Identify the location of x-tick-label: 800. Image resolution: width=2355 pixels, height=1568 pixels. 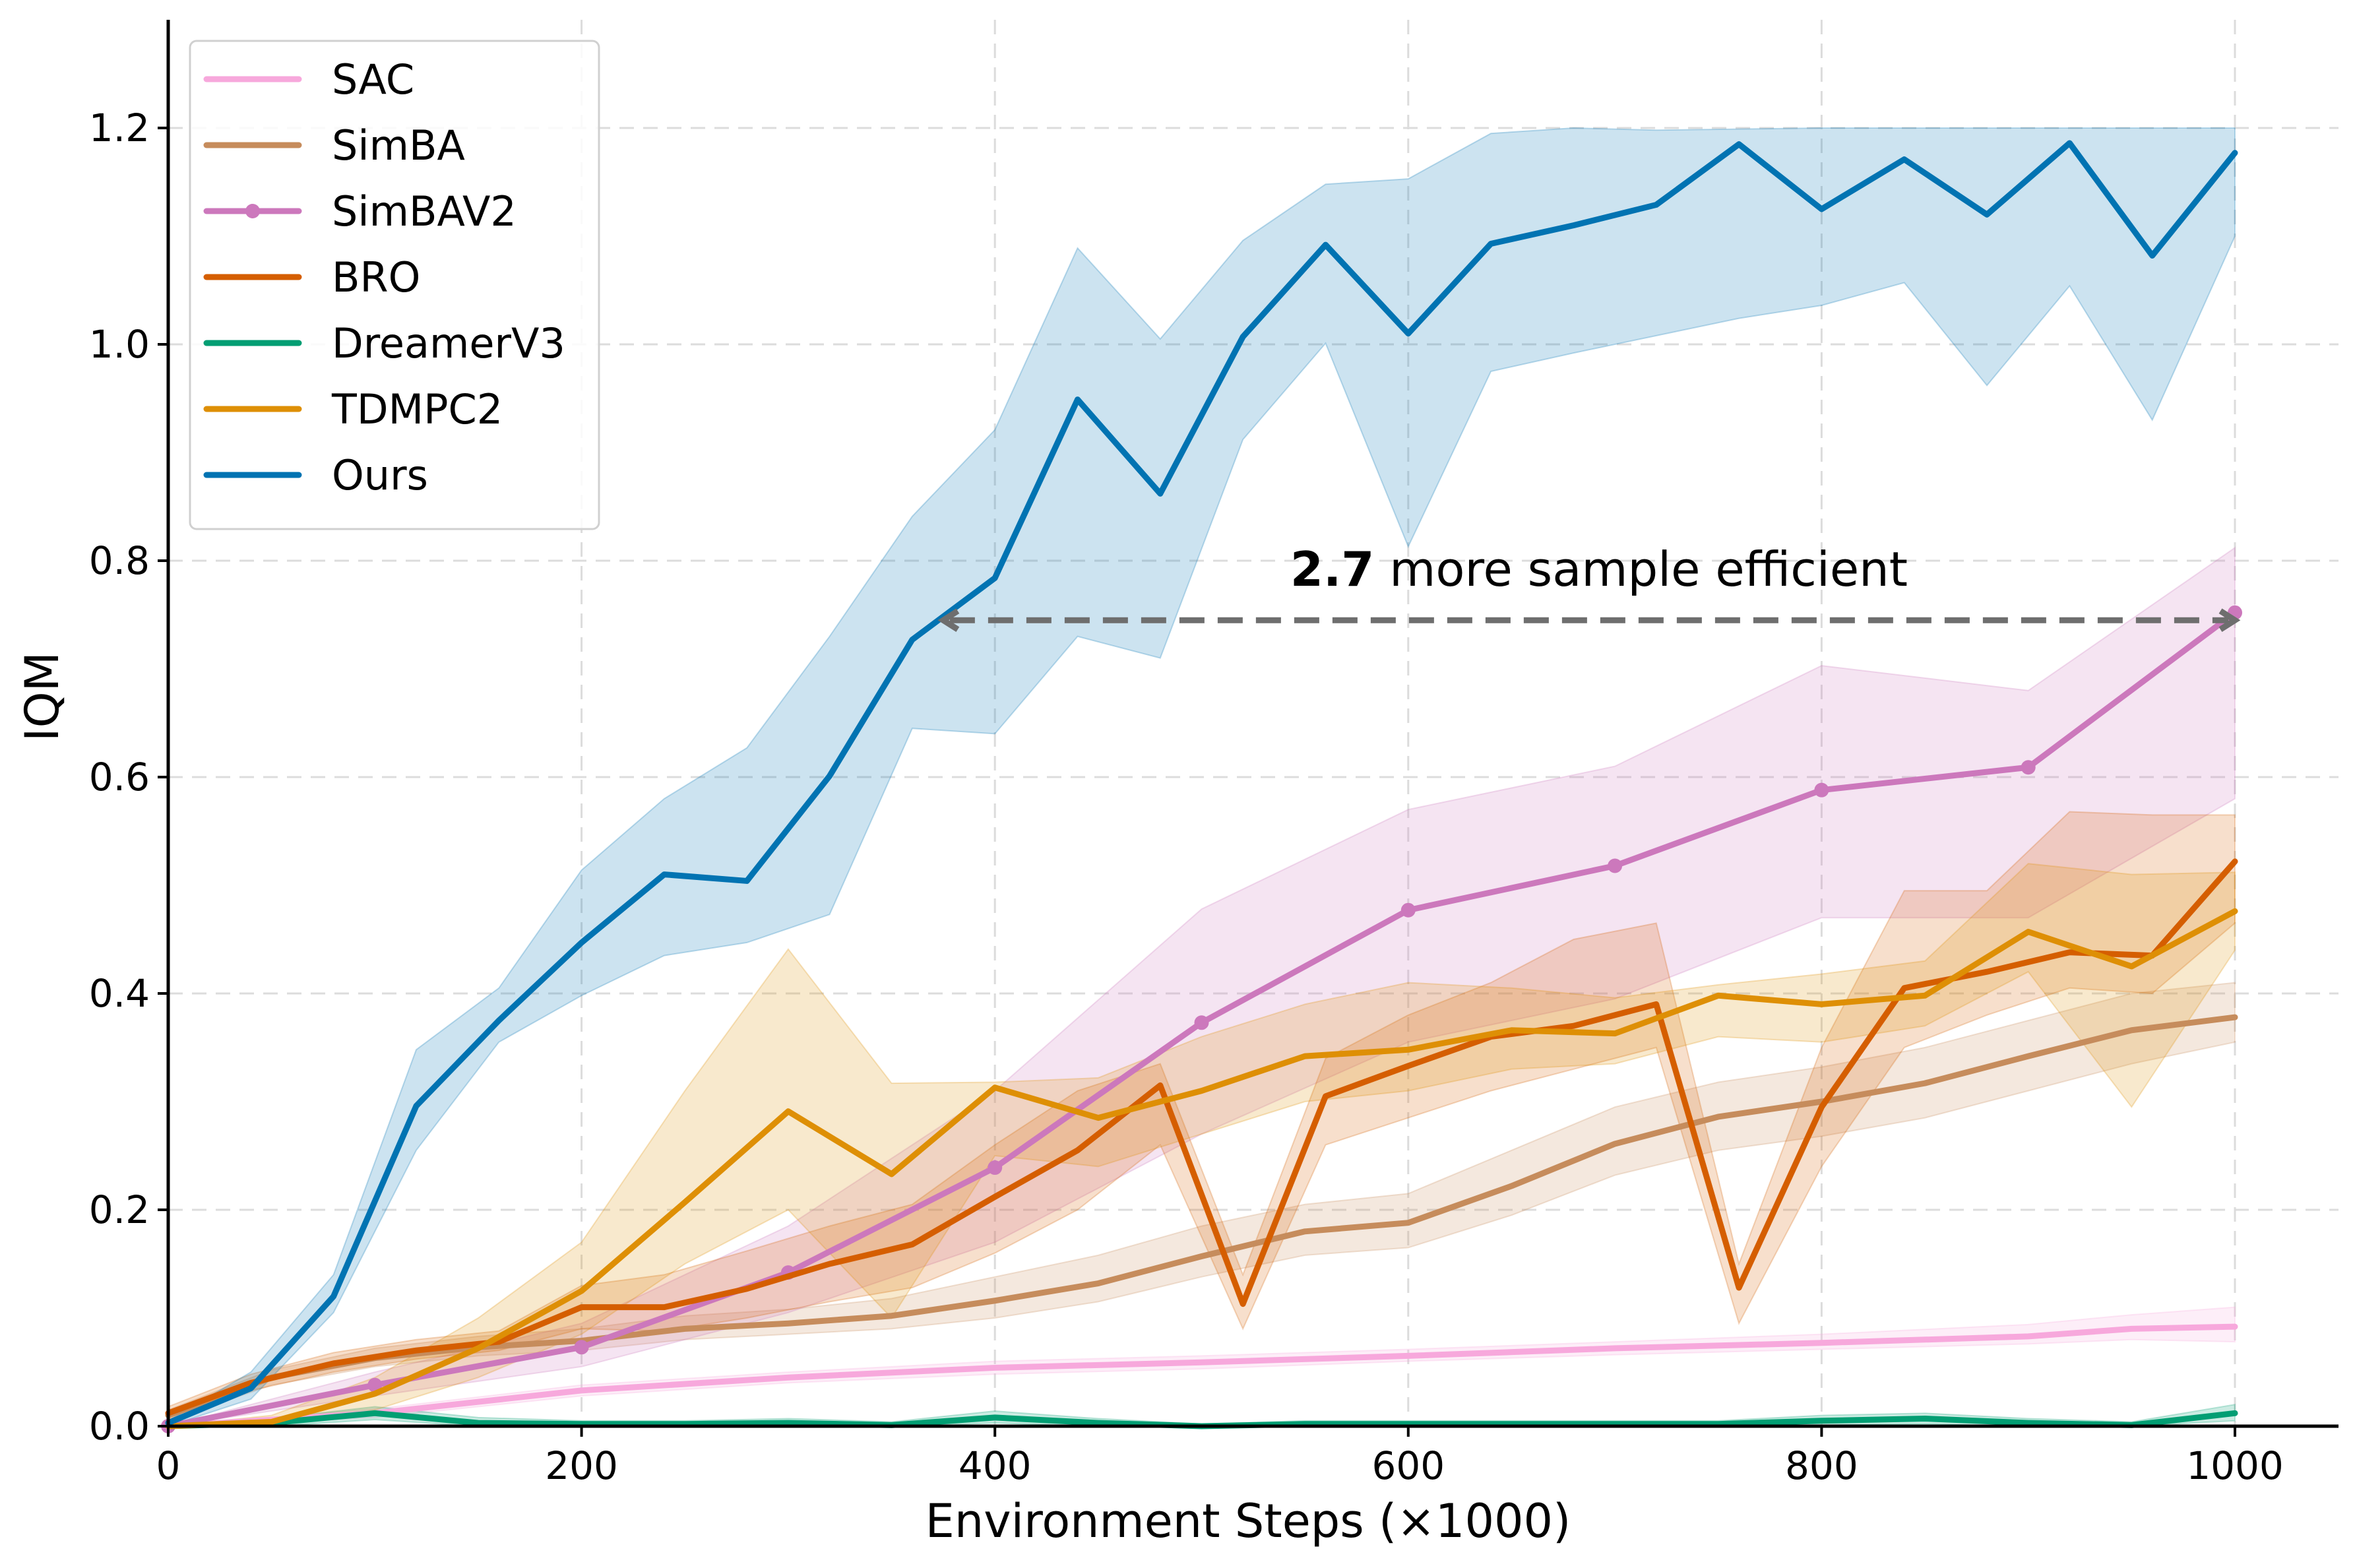
(1822, 1465).